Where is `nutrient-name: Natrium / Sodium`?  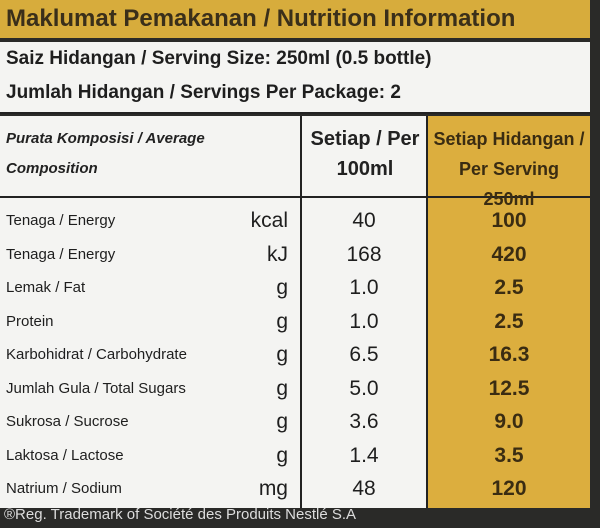
nutrient-name: Natrium / Sodium is located at coordinates (64, 488).